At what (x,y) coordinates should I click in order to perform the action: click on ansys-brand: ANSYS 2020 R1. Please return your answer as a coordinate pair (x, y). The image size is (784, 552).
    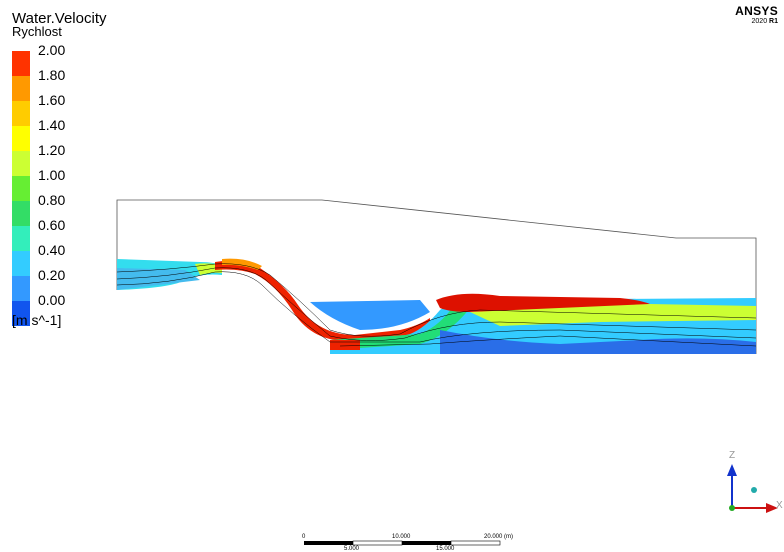
    Looking at the image, I should click on (756, 14).